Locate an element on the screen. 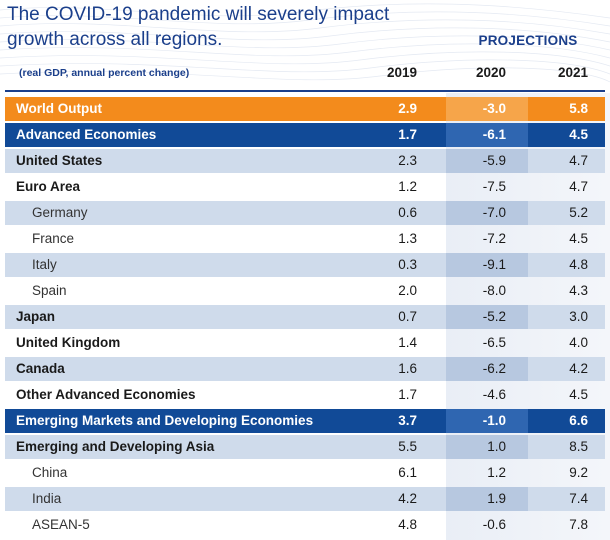 The width and height of the screenshot is (610, 540). row-label: Emerging and Developing Asia is located at coordinates (115, 446).